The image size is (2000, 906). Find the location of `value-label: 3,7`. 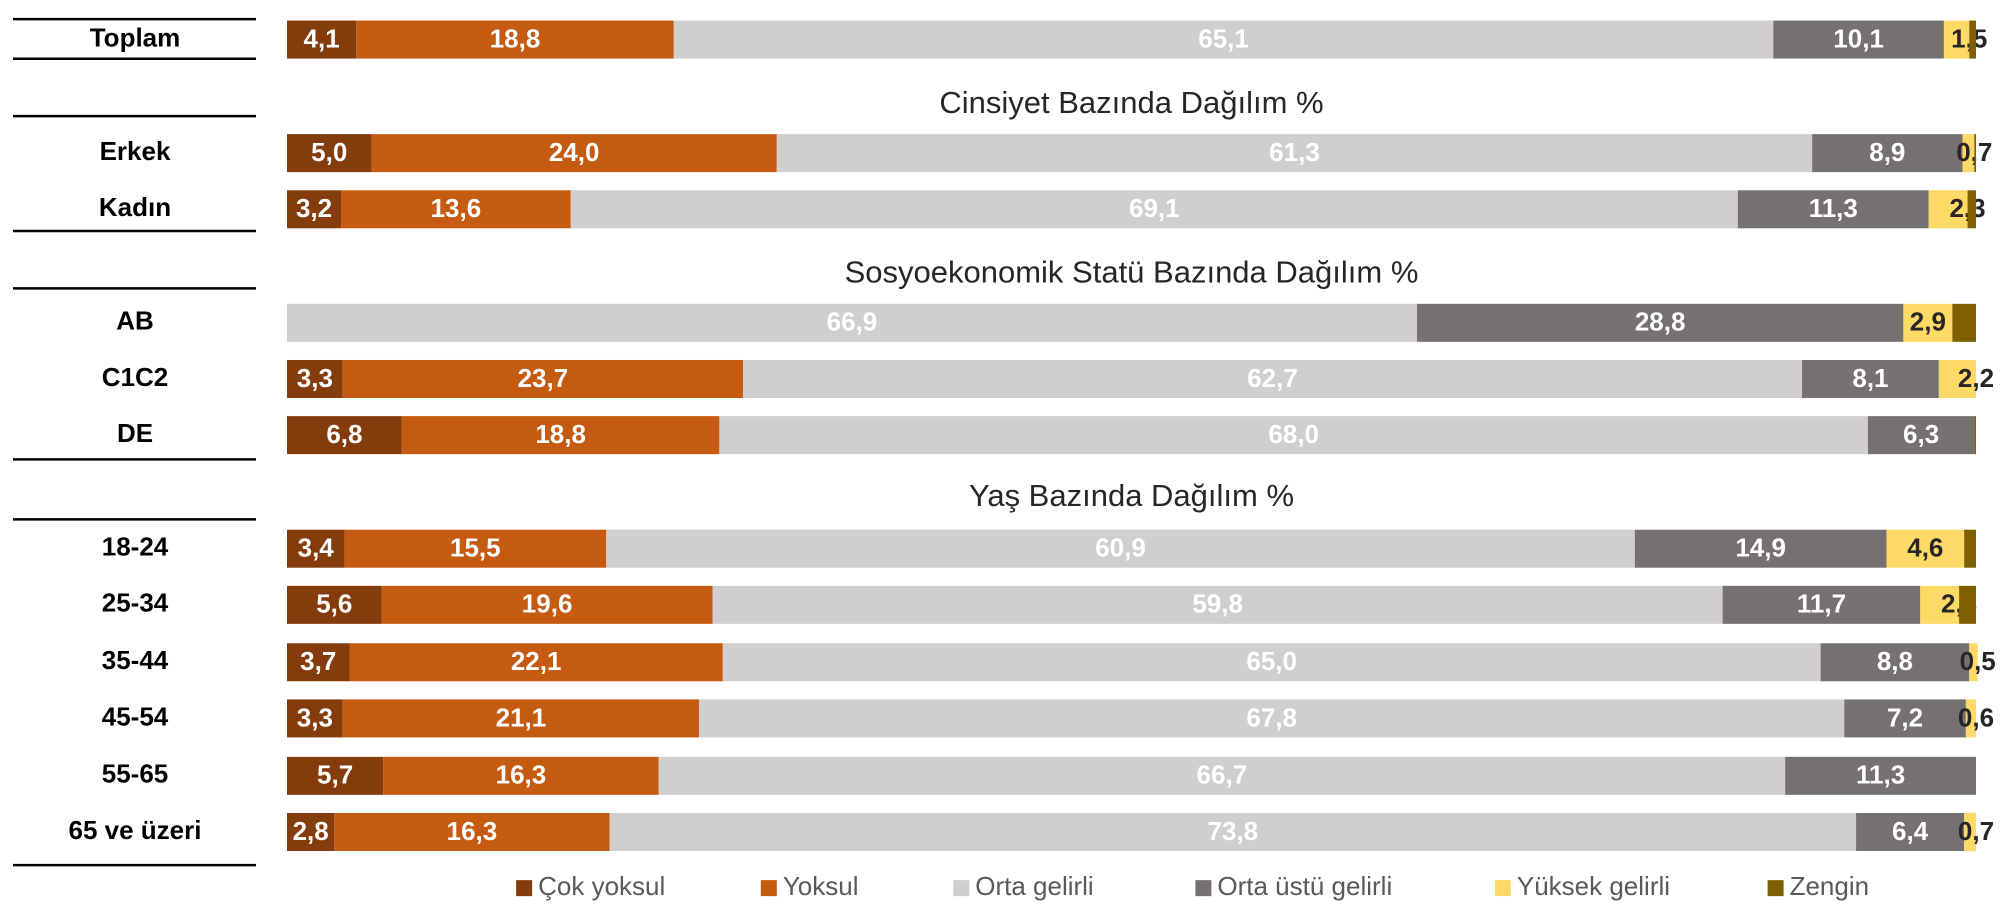

value-label: 3,7 is located at coordinates (318, 661).